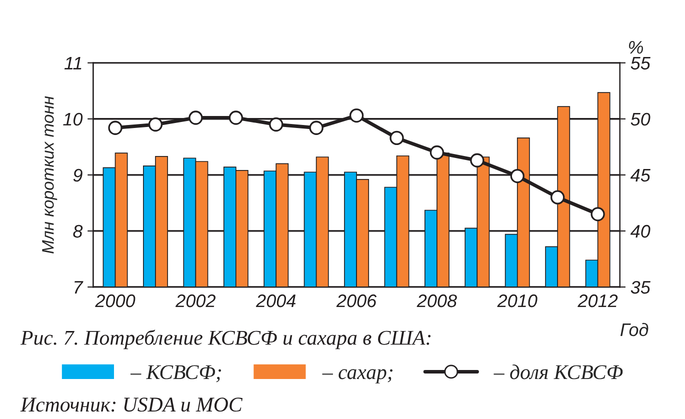 The image size is (685, 419). I want to click on y-tick-label: 7, so click(79, 287).